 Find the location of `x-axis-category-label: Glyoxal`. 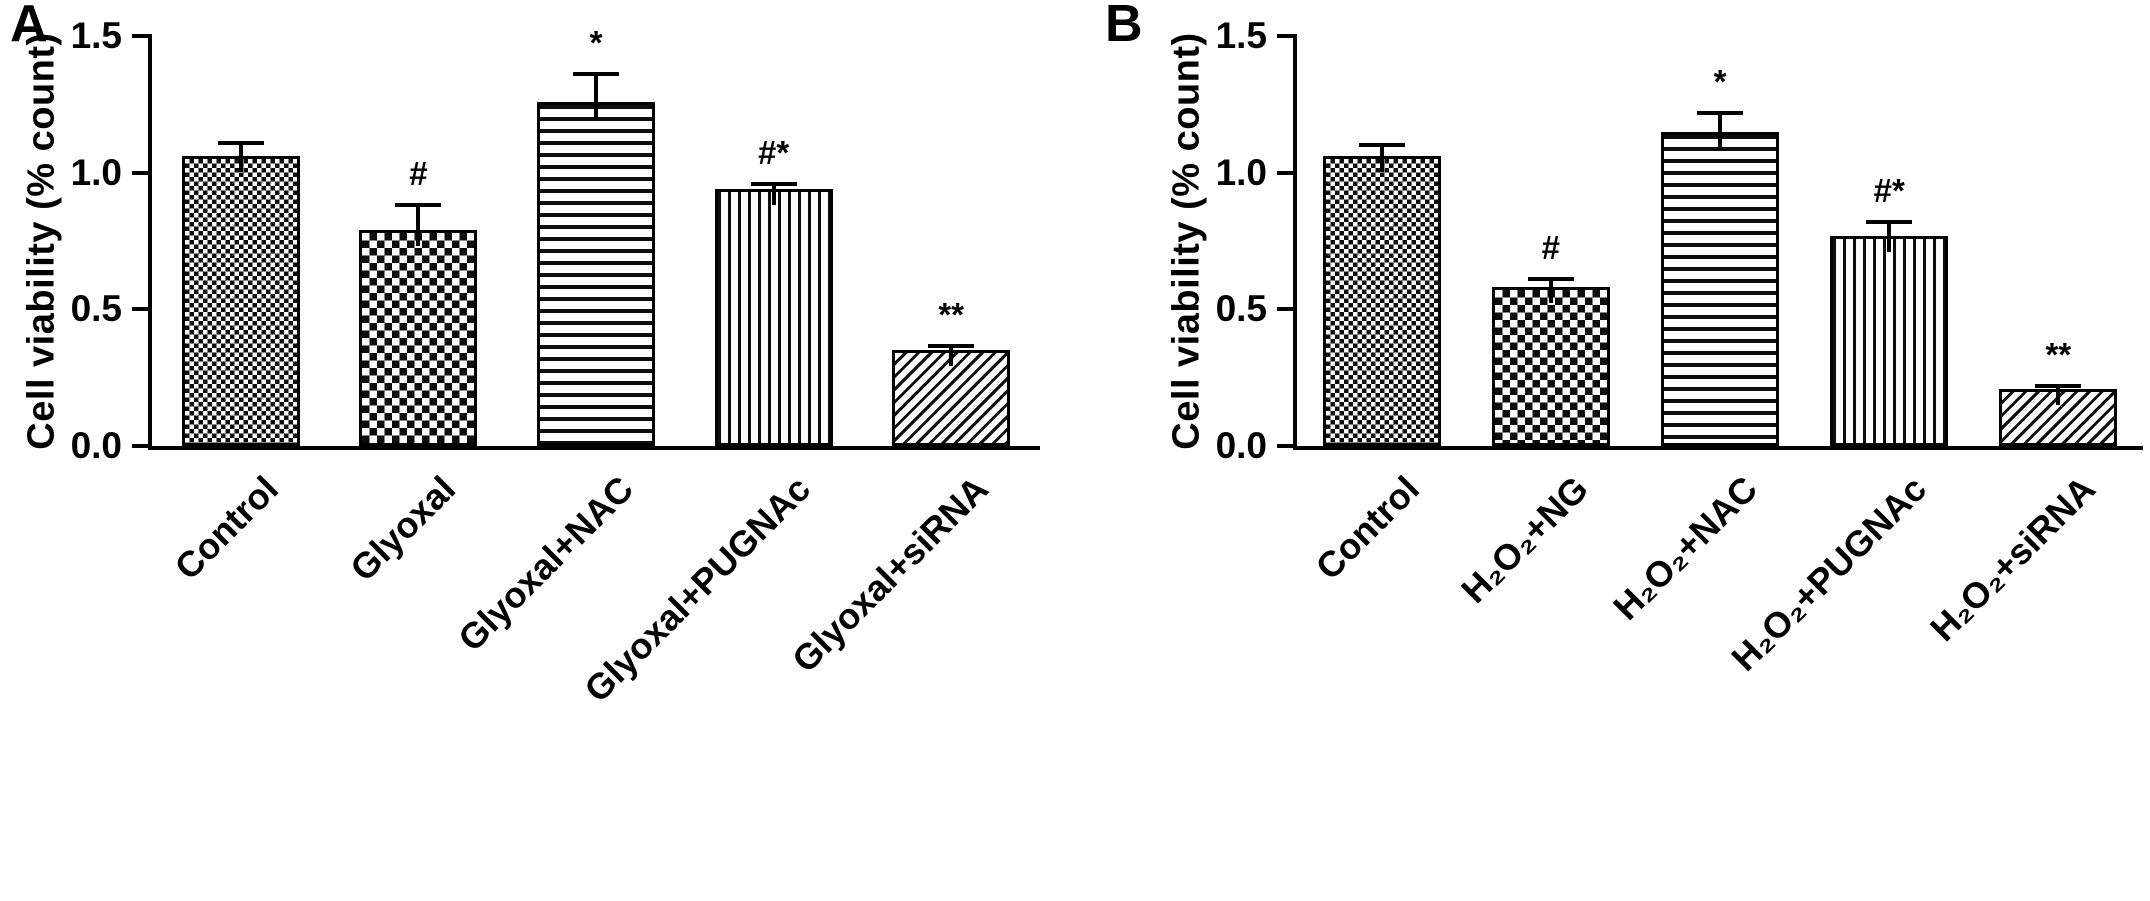

x-axis-category-label: Glyoxal is located at coordinates (403, 528).